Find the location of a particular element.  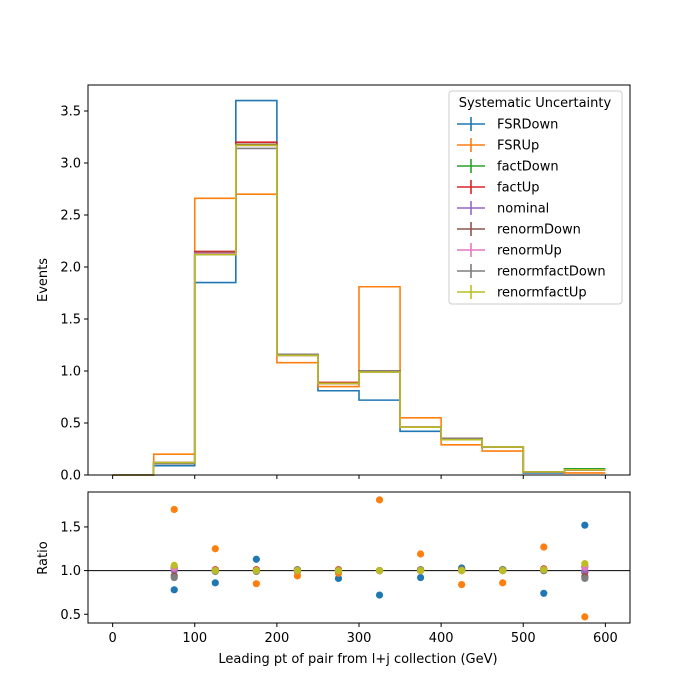

main-y-tick-label: 1.5 is located at coordinates (70, 320).